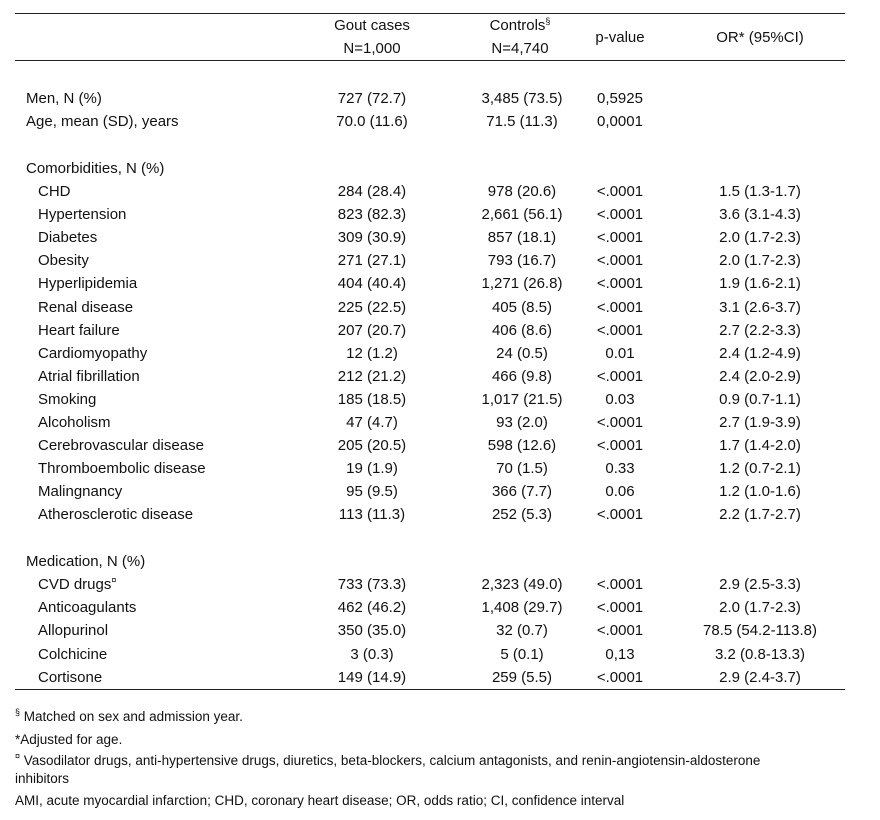 The height and width of the screenshot is (820, 880). I want to click on row-label: Anticoagulants, so click(87, 608).